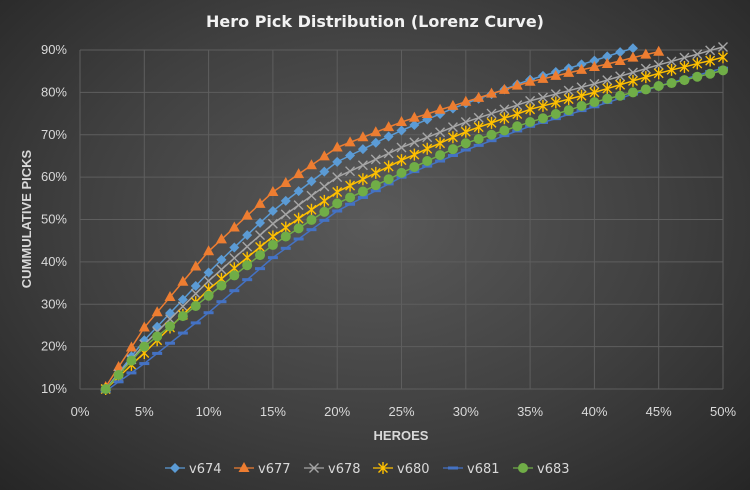 Image resolution: width=750 pixels, height=490 pixels. What do you see at coordinates (54, 134) in the screenshot?
I see `y-tick-label: 70%` at bounding box center [54, 134].